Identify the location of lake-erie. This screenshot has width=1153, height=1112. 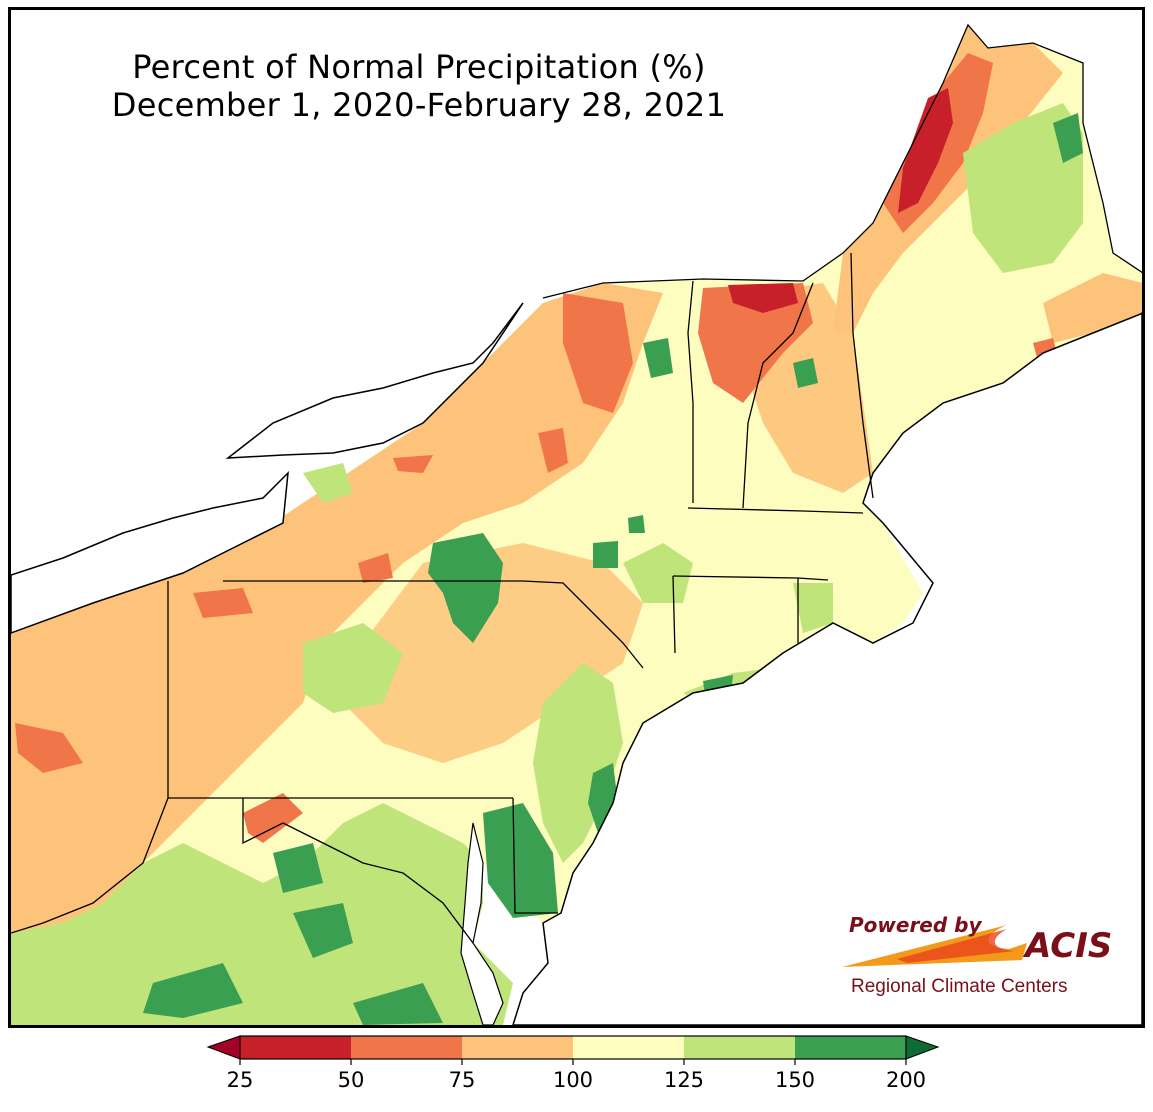
(150, 552).